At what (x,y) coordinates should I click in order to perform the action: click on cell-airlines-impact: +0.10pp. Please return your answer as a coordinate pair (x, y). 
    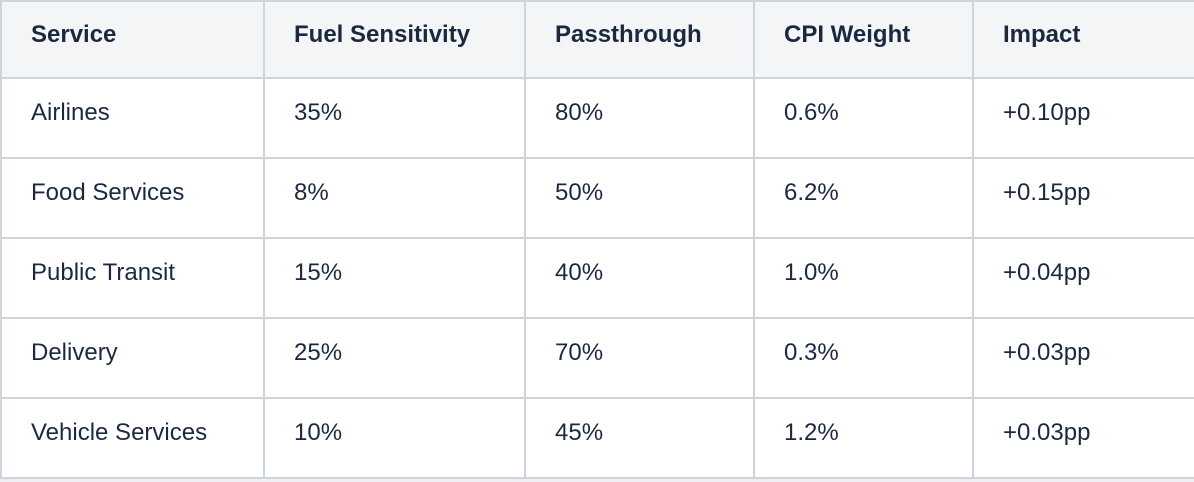
    Looking at the image, I should click on (1083, 118).